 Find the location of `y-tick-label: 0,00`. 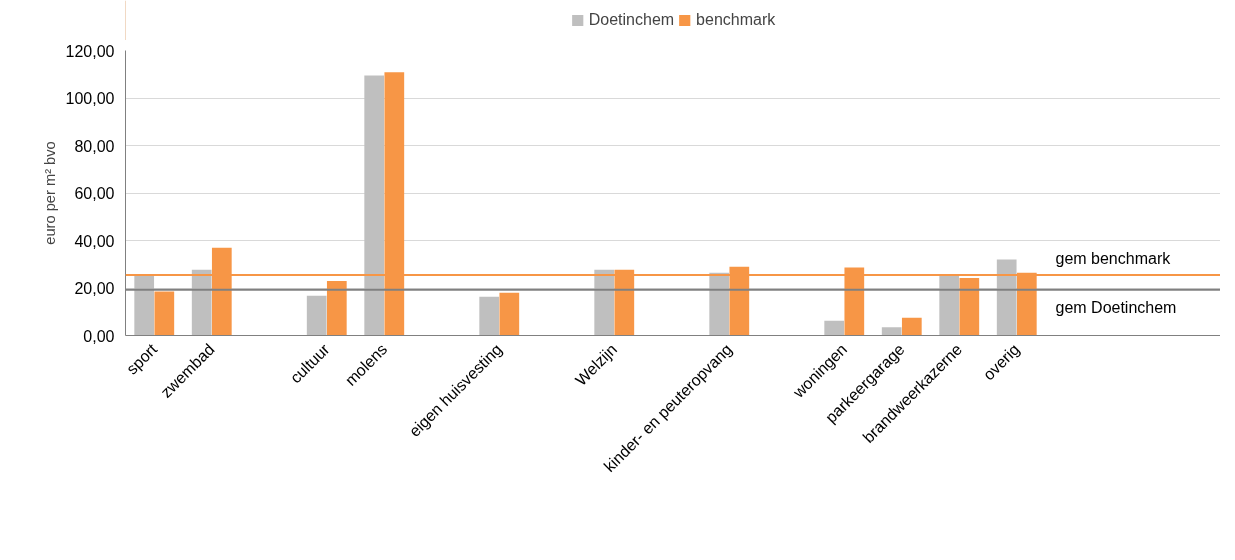

y-tick-label: 0,00 is located at coordinates (99, 336).